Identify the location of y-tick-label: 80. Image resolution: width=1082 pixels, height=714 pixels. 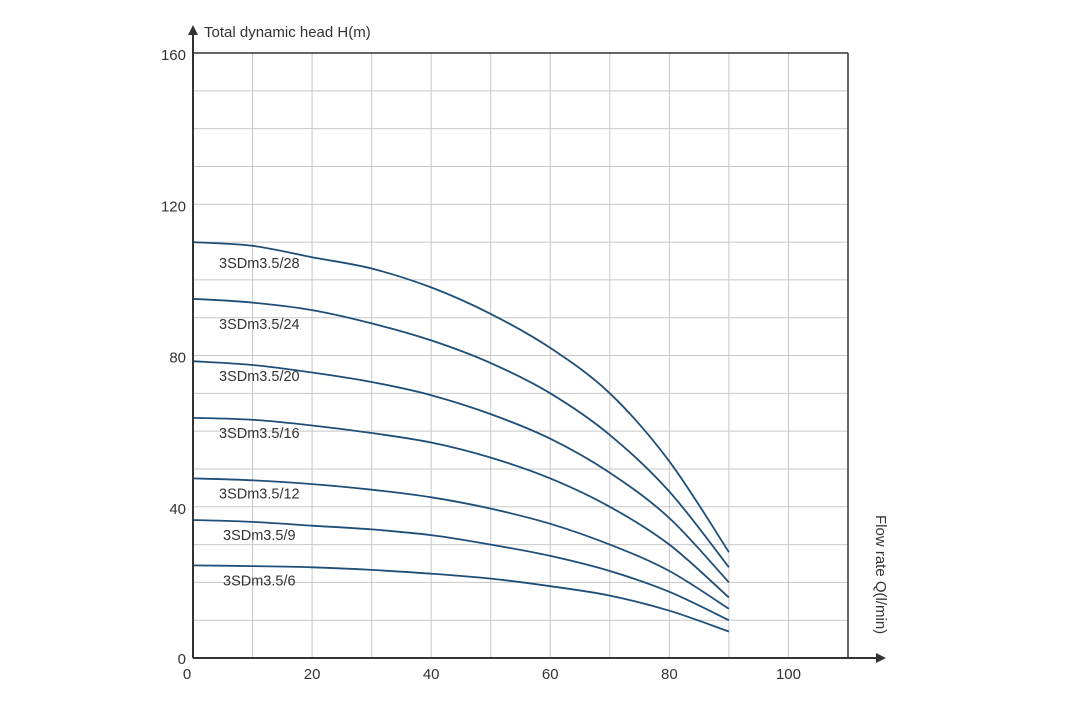
(177, 358).